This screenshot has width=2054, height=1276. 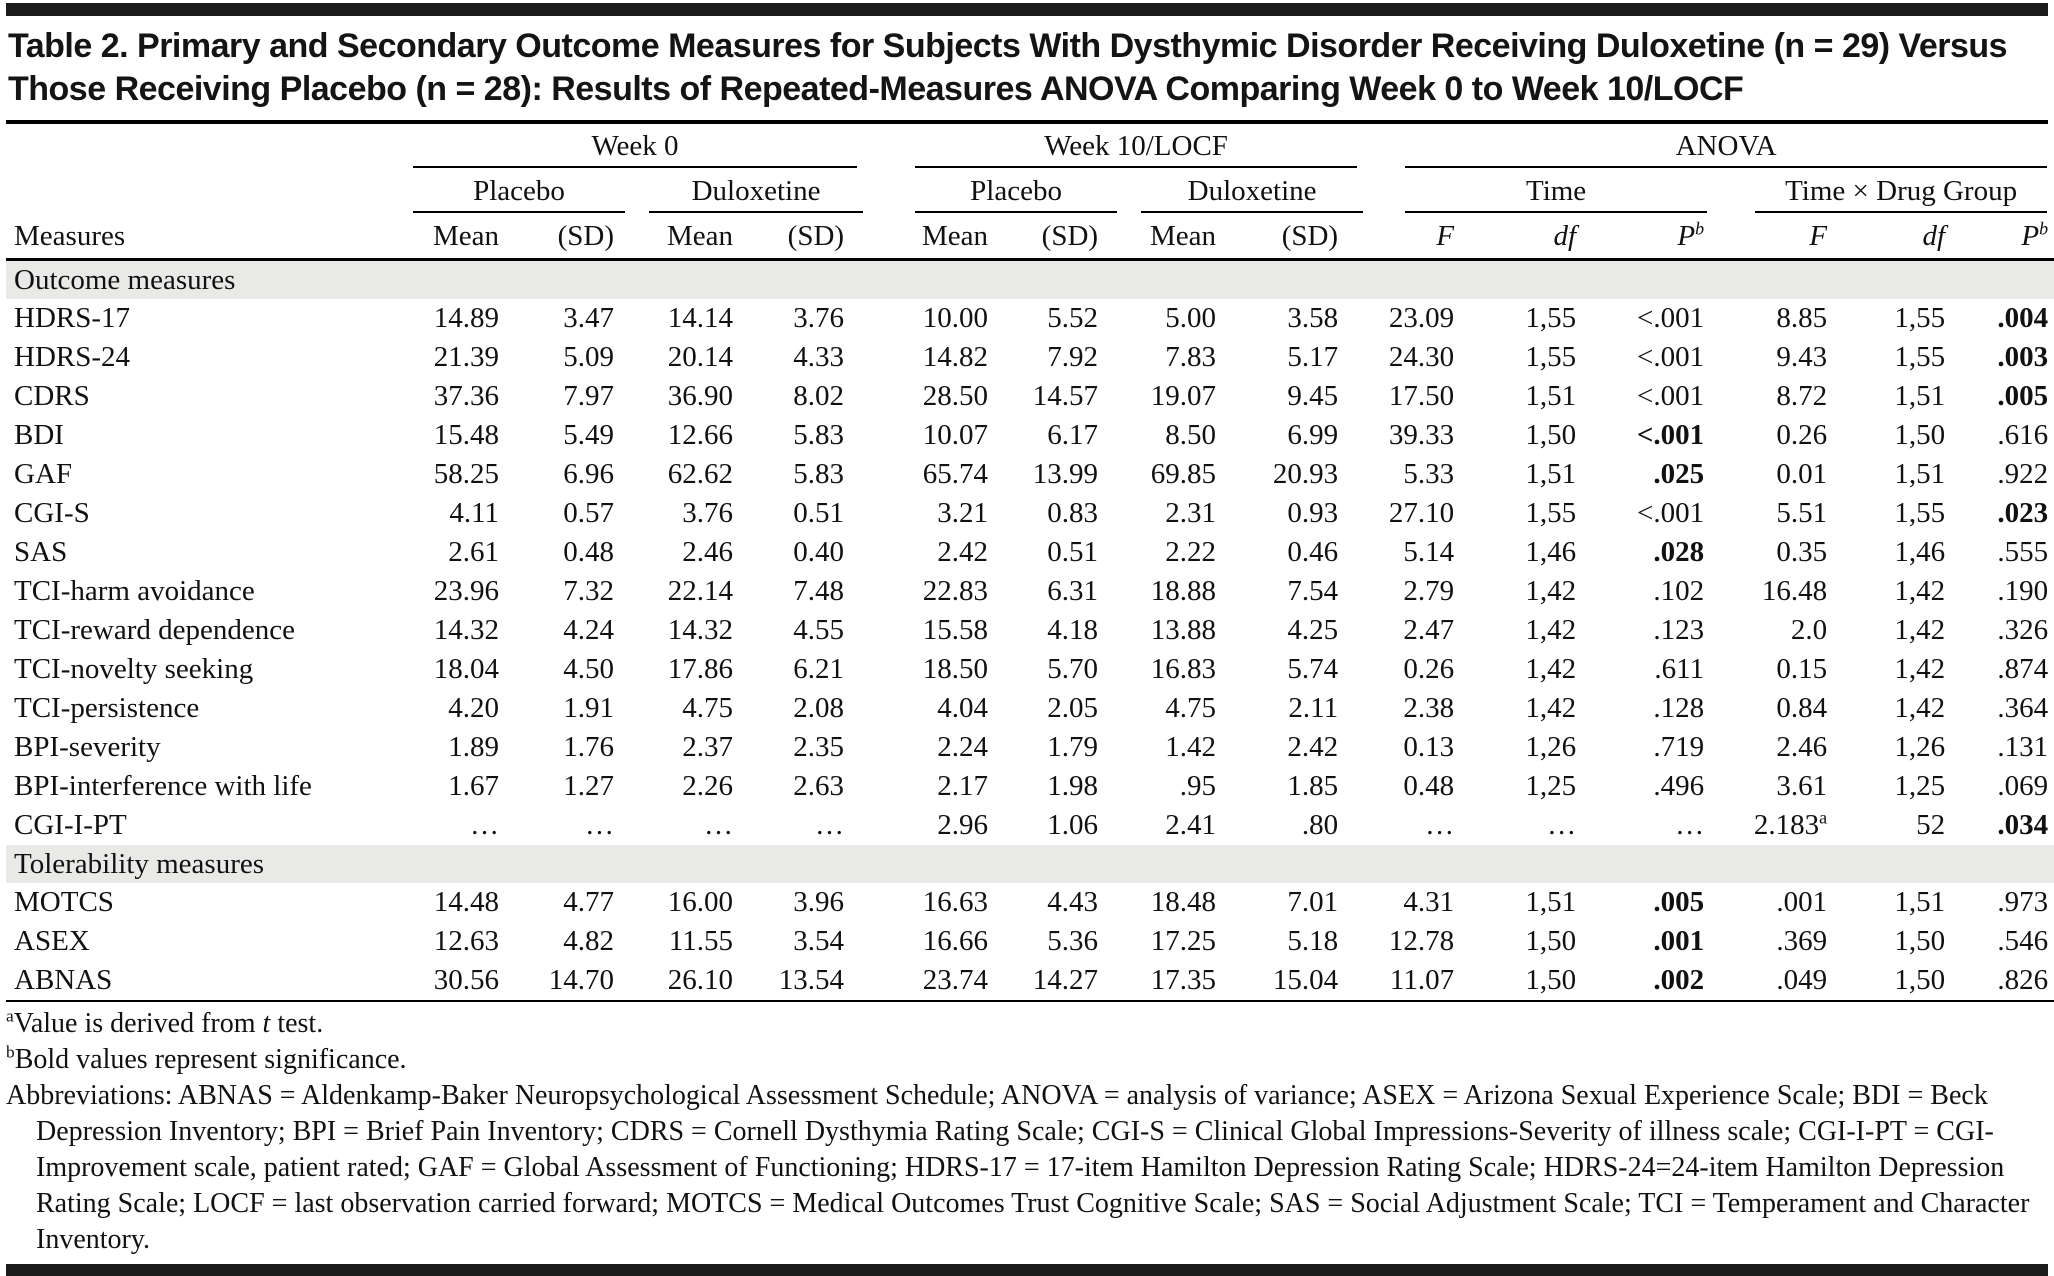 I want to click on cell-value: 30.56, so click(x=466, y=980).